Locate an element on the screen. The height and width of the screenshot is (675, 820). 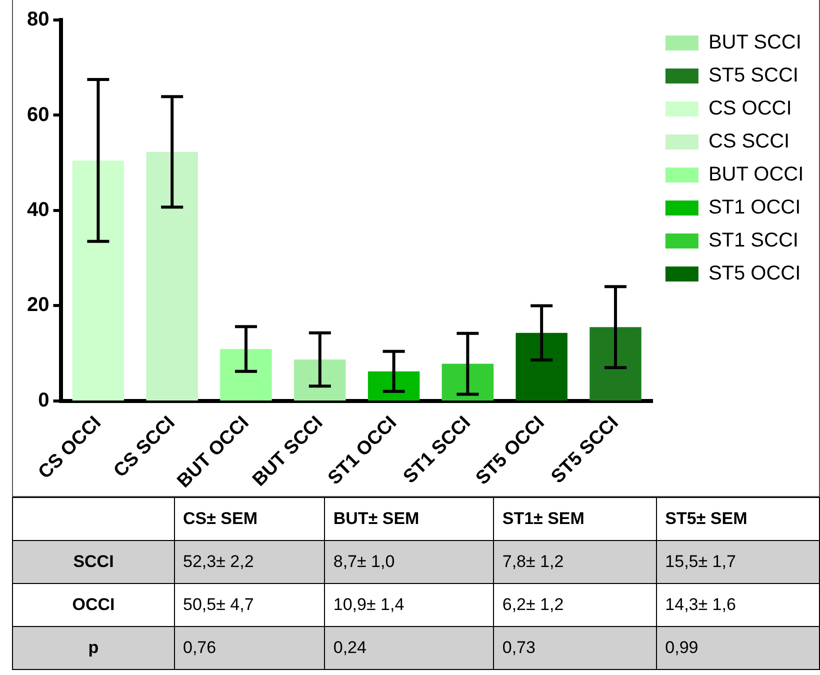
category-label: SCCI is located at coordinates (93, 561).